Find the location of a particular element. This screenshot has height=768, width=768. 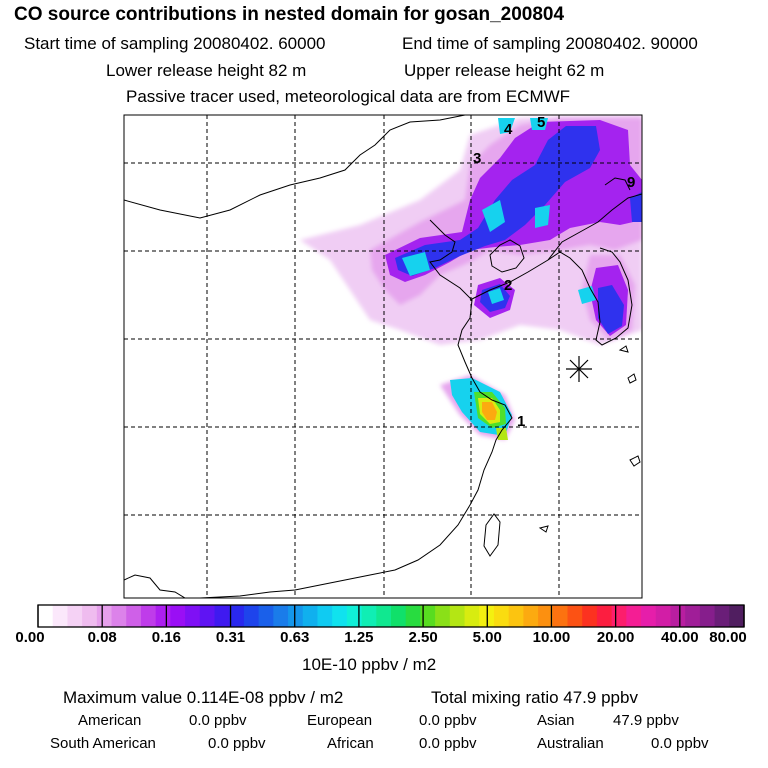

region-name: South American is located at coordinates (103, 743).